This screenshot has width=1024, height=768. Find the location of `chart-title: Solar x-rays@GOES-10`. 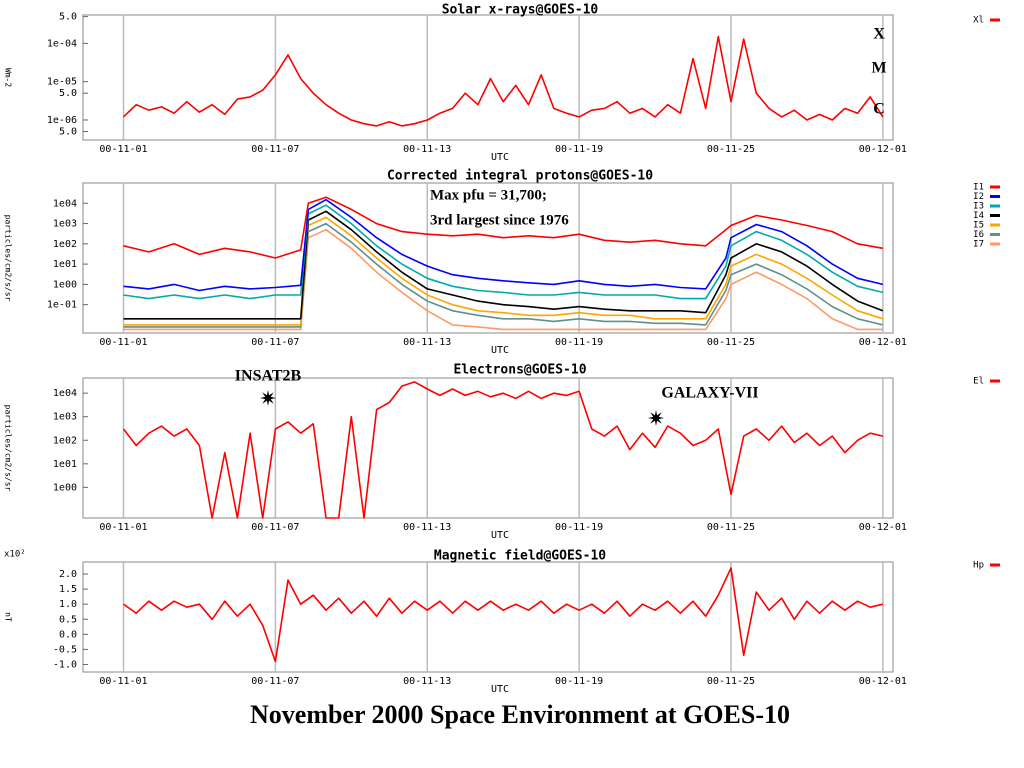

chart-title: Solar x-rays@GOES-10 is located at coordinates (520, 10).